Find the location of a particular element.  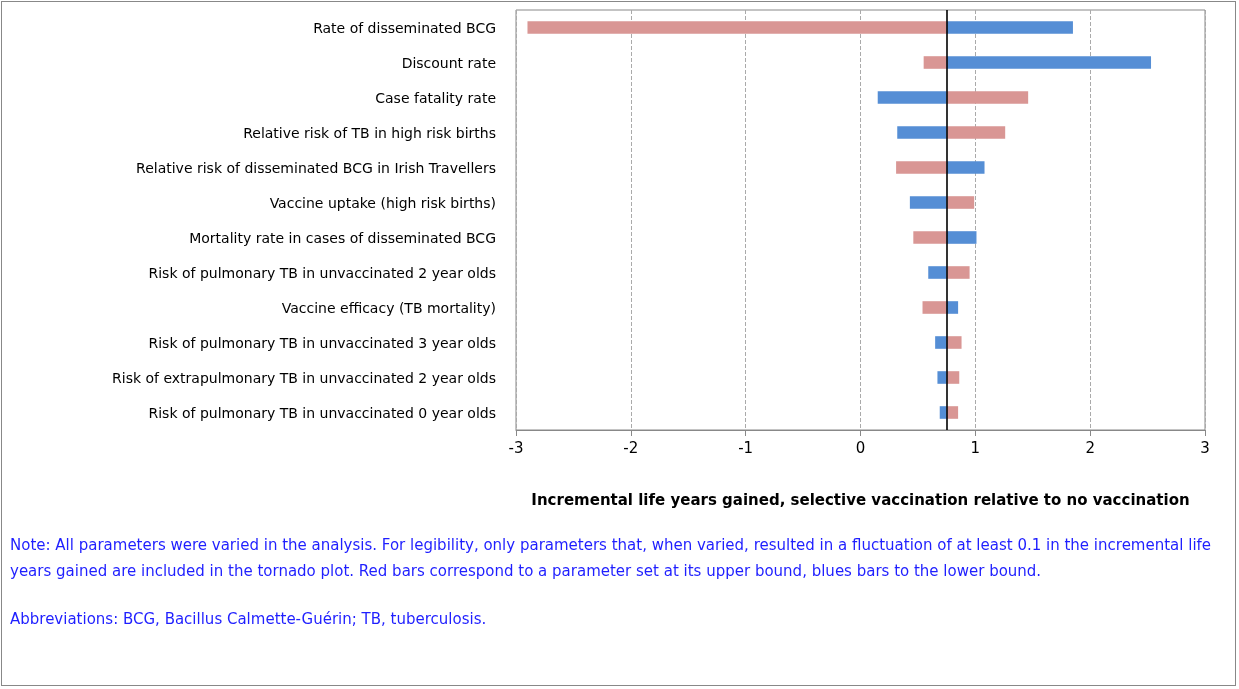

y-tick-label: Risk of extrapulmonary TB in unvaccinated 2 year olds is located at coordinates (304, 377).